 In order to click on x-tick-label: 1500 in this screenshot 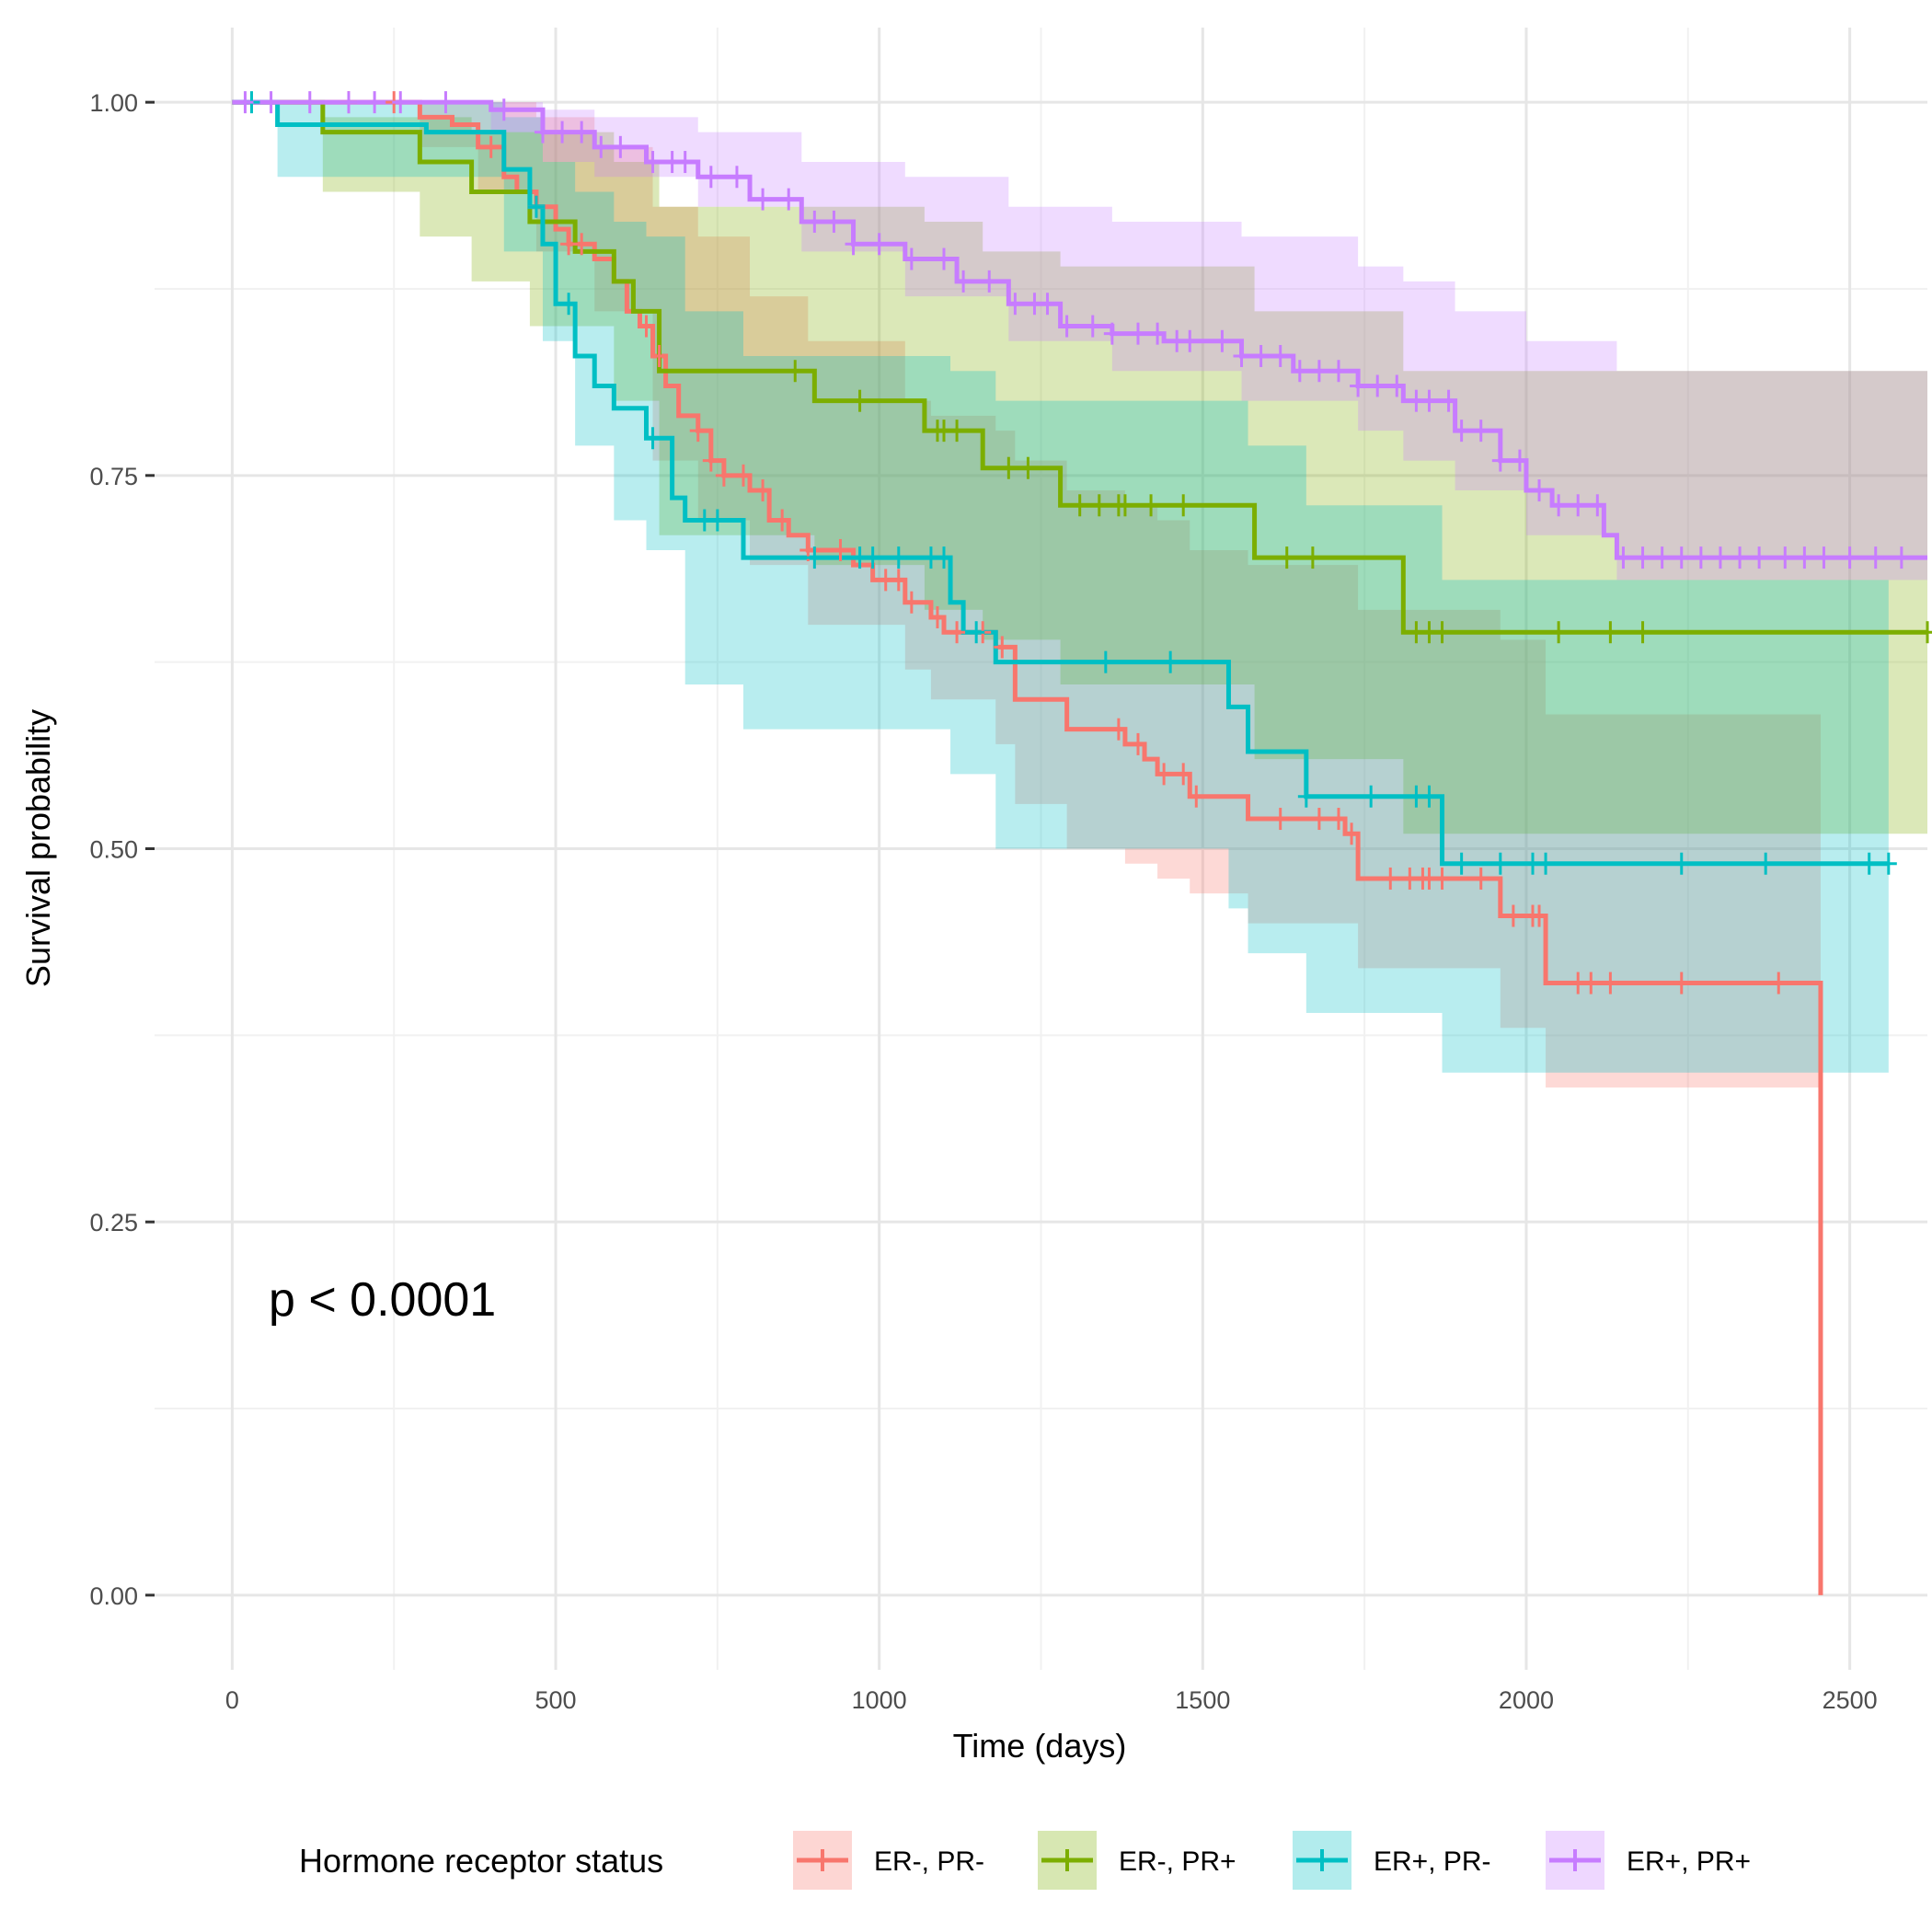, I will do `click(1202, 1700)`.